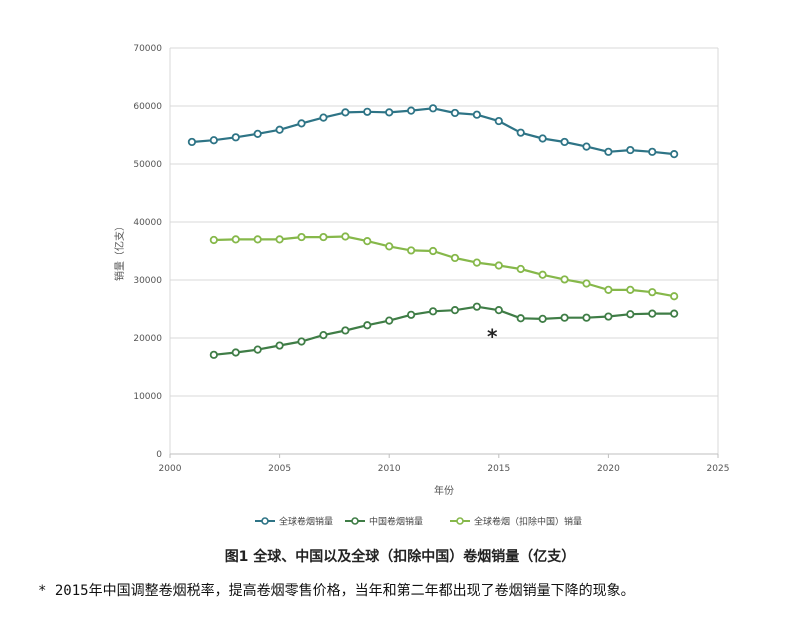 The width and height of the screenshot is (800, 618). I want to click on legend-label: 中国卷烟销量, so click(396, 522).